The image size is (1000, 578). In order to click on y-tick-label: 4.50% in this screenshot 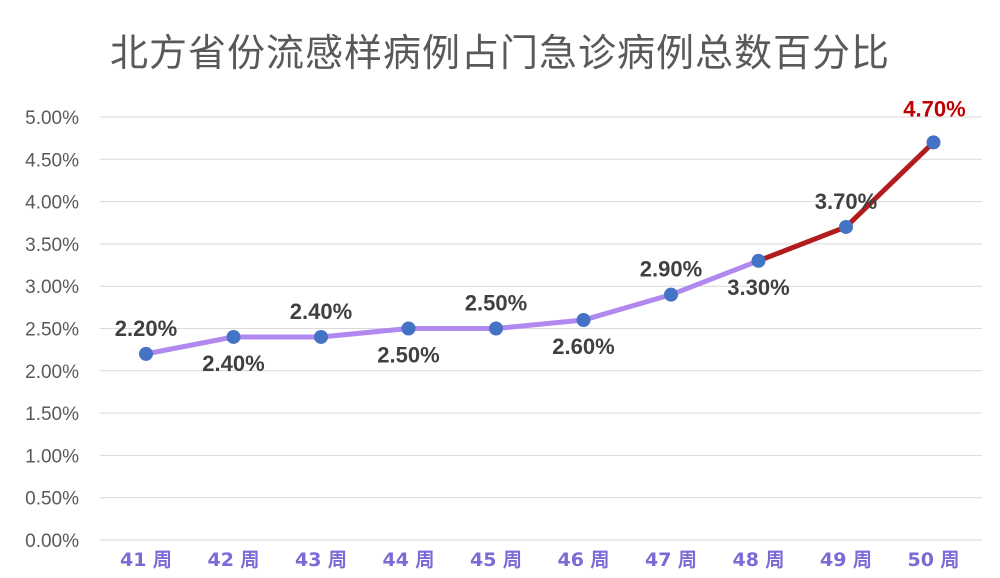, I will do `click(52, 160)`.